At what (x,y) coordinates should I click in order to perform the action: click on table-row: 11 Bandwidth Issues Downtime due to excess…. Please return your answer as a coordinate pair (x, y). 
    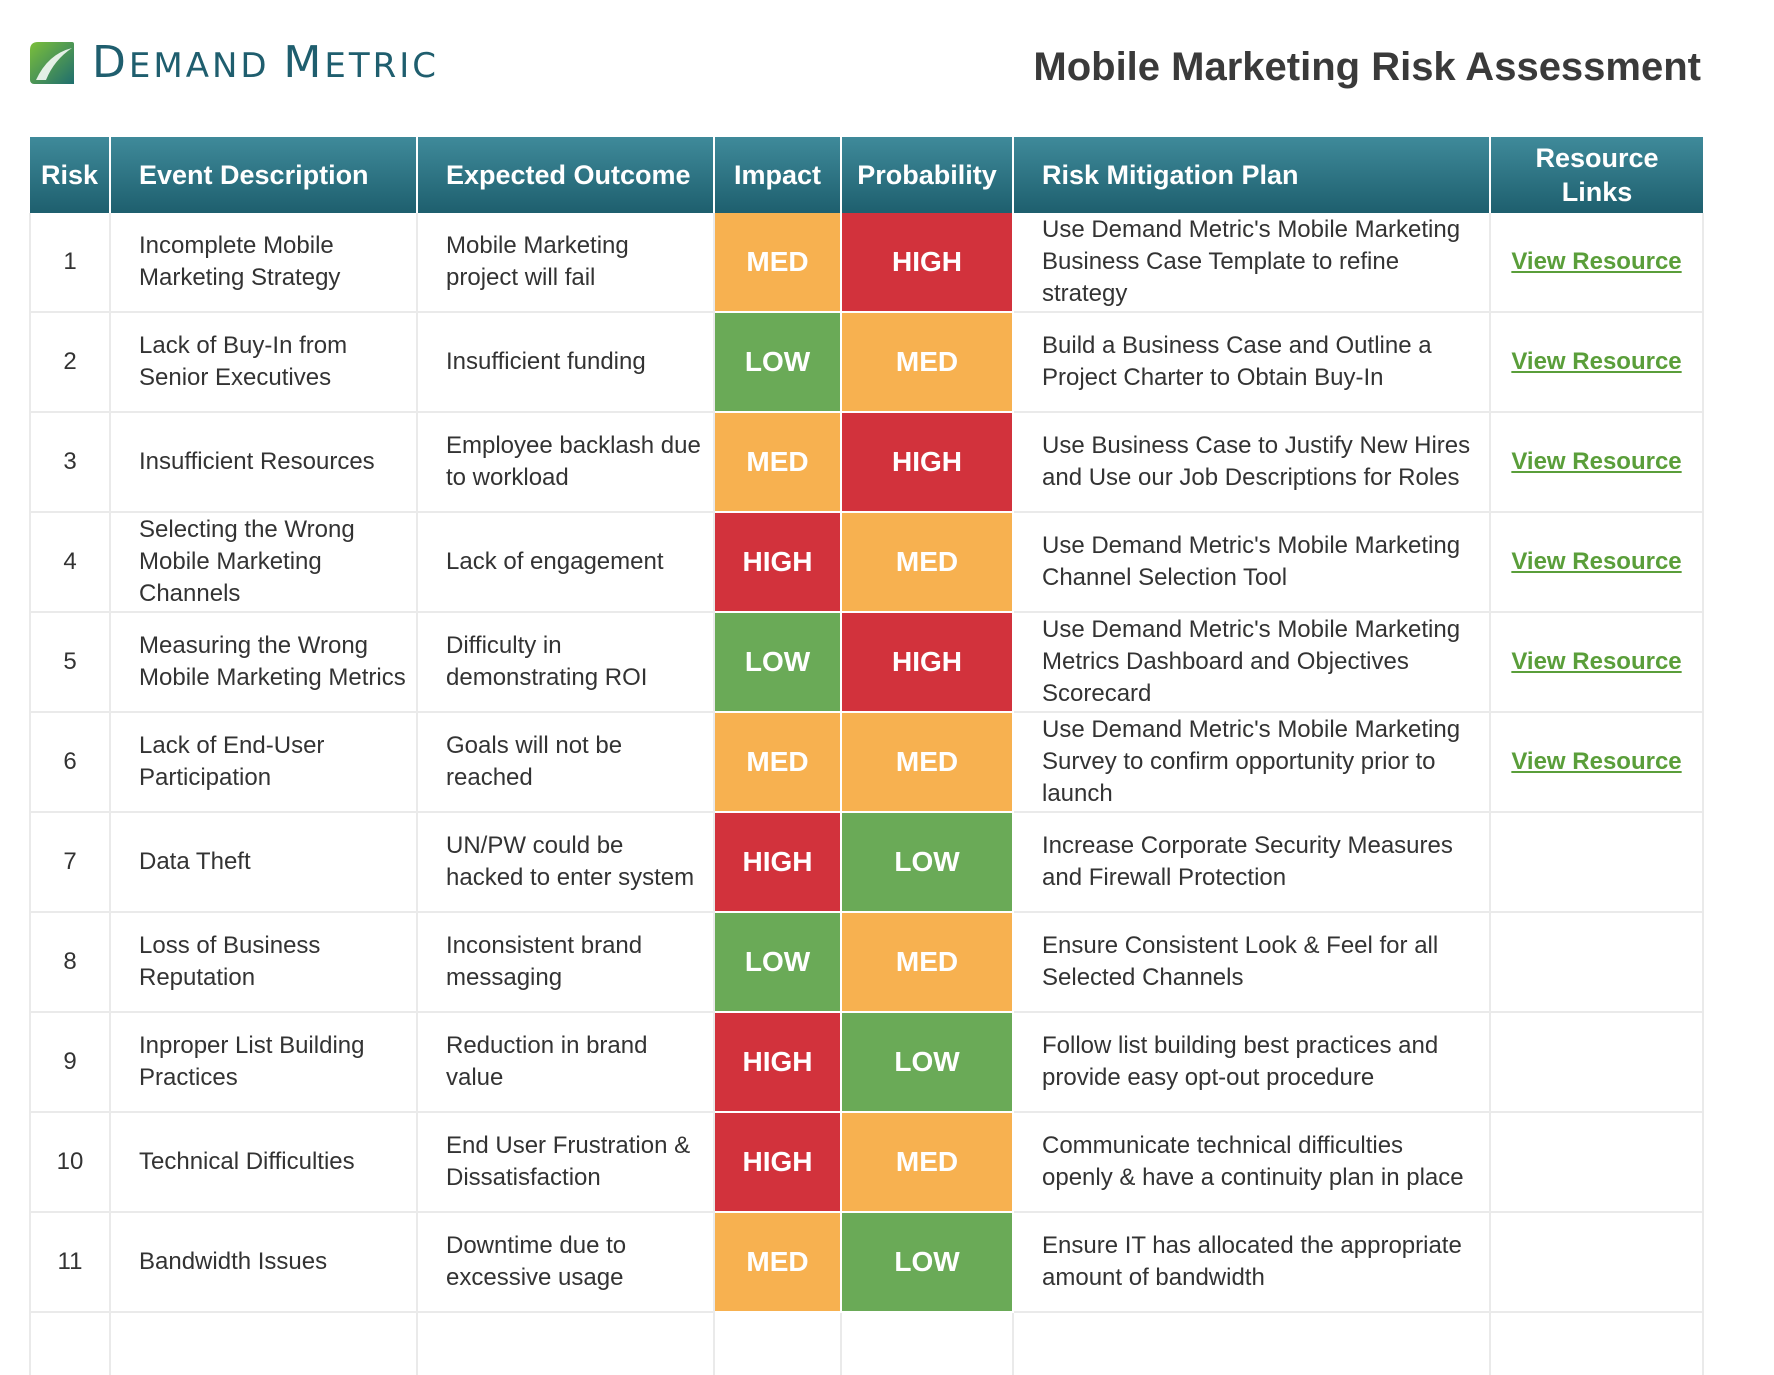
    Looking at the image, I should click on (866, 1262).